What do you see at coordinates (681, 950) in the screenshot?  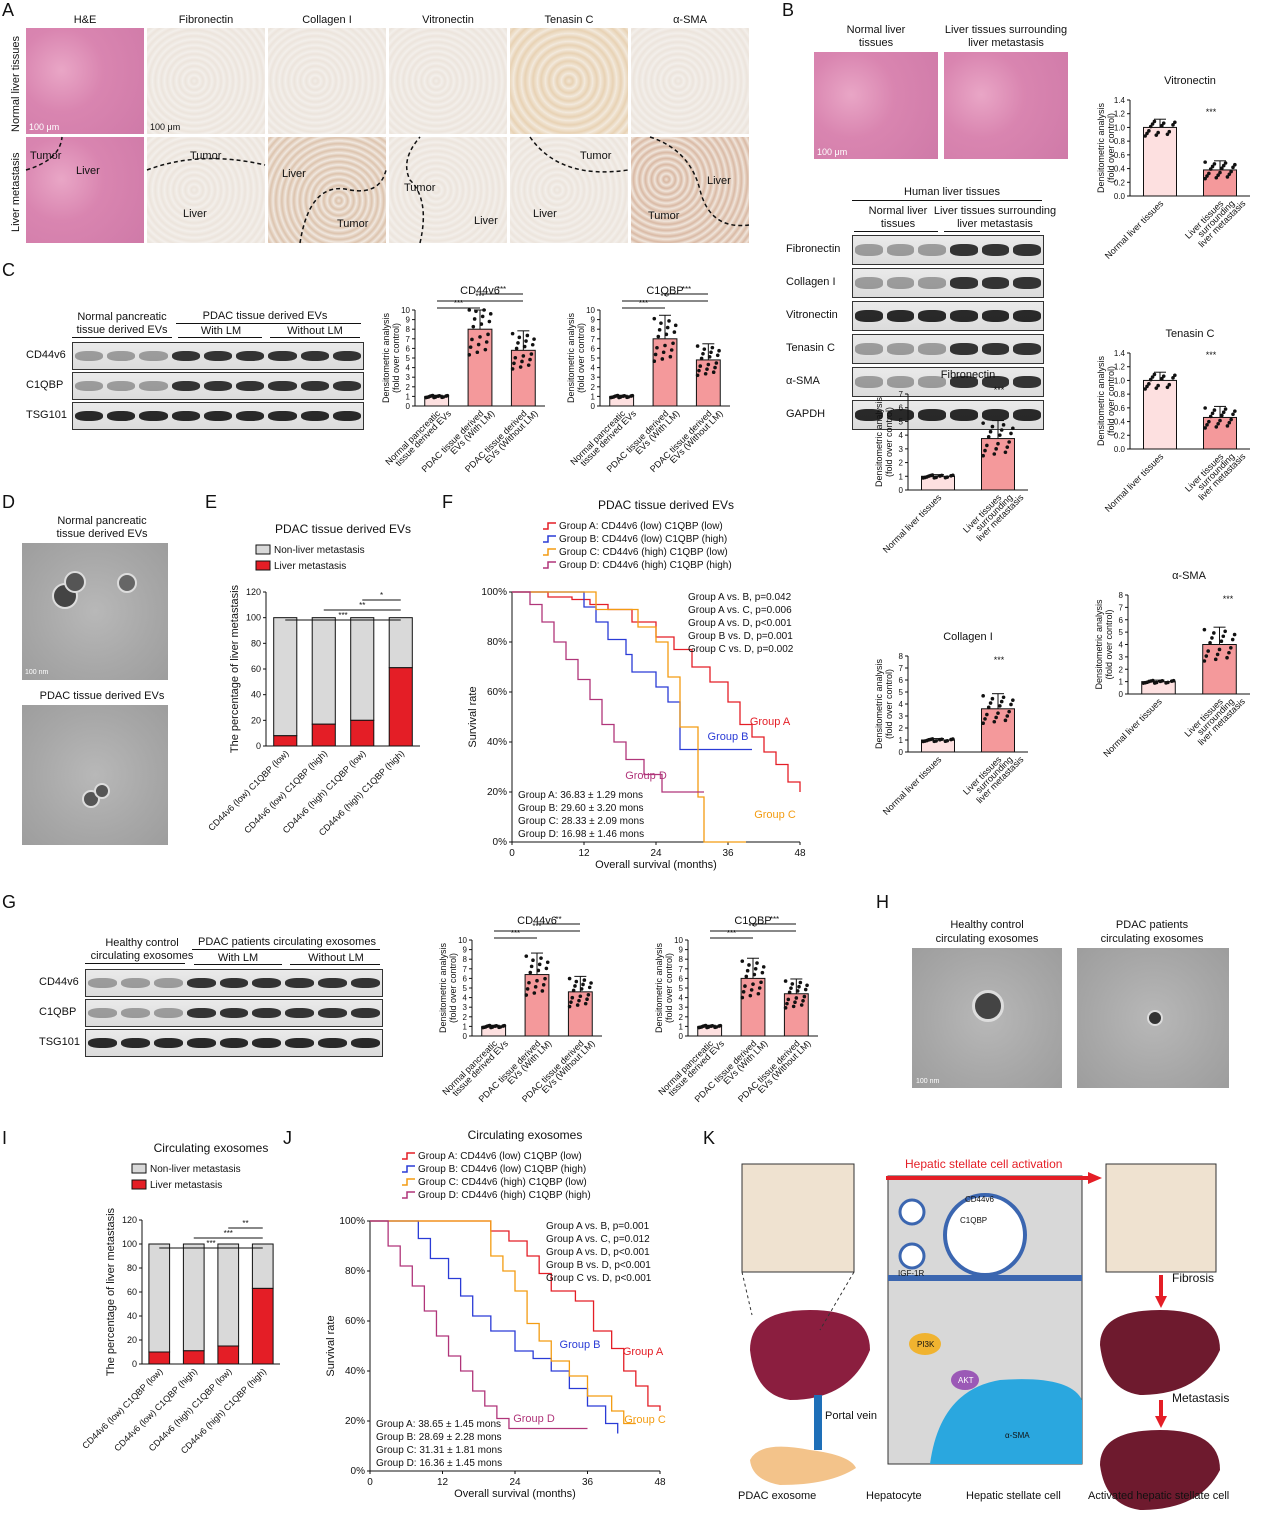 I see `G-c1qbp-tick-label: 9` at bounding box center [681, 950].